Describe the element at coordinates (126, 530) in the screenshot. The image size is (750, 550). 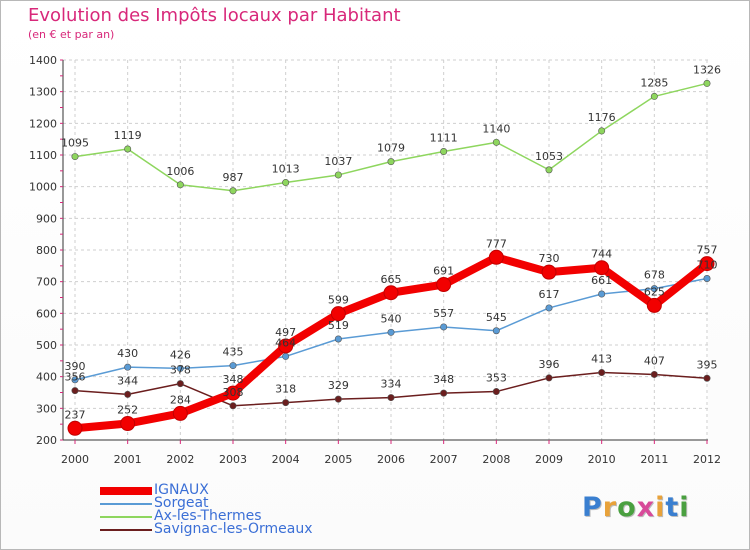
I see `legend-swatch-savignac-les-ormeaux` at that location.